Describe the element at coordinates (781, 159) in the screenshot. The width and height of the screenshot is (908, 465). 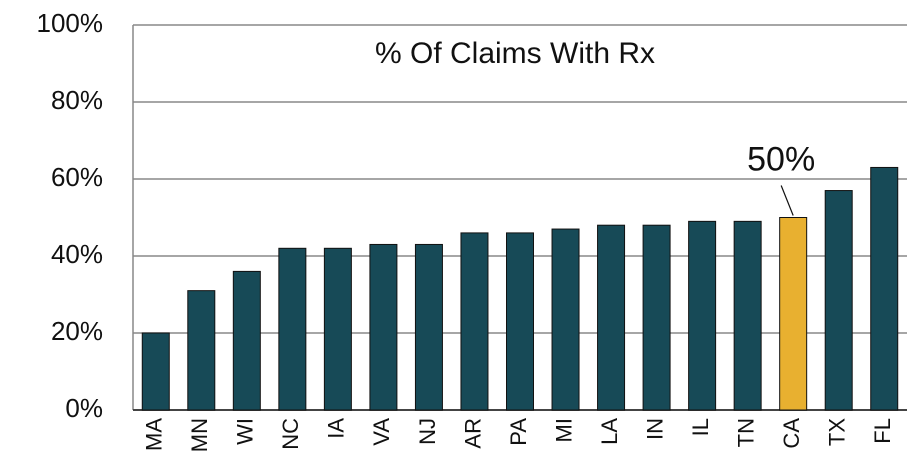
I see `value-label: 50%` at that location.